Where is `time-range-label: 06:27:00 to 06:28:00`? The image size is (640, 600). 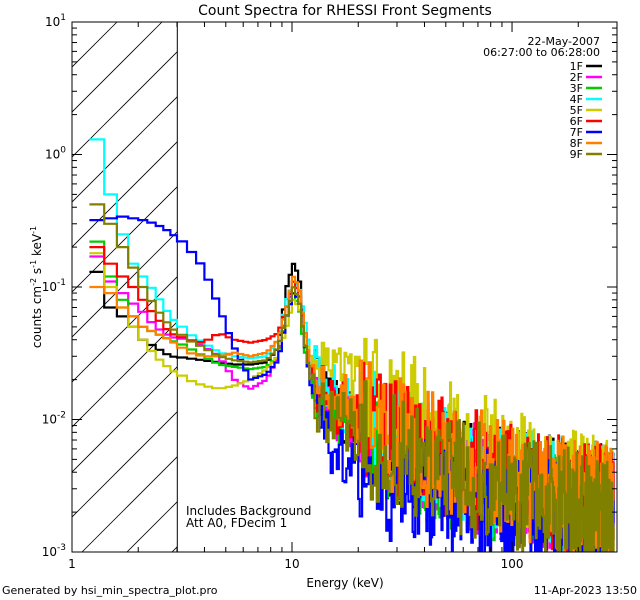
time-range-label: 06:27:00 to 06:28:00 is located at coordinates (541, 52).